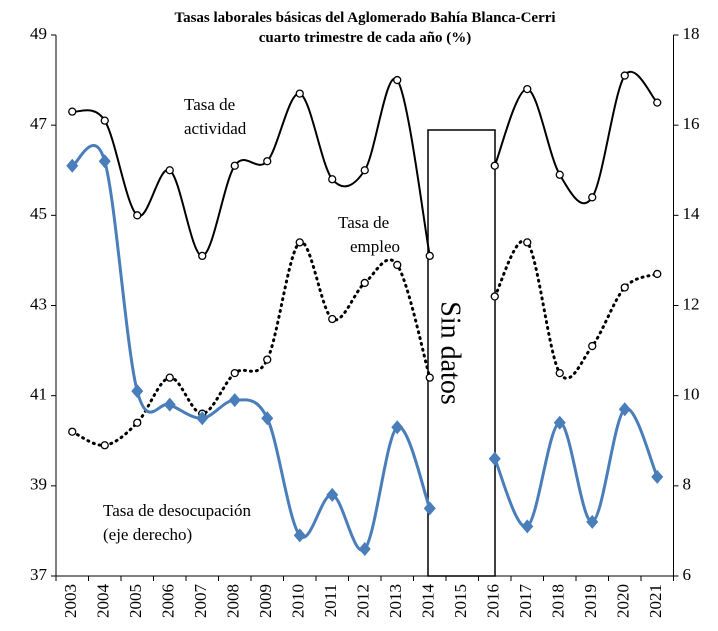 The width and height of the screenshot is (718, 631). What do you see at coordinates (375, 246) in the screenshot?
I see `series-label: empleo` at bounding box center [375, 246].